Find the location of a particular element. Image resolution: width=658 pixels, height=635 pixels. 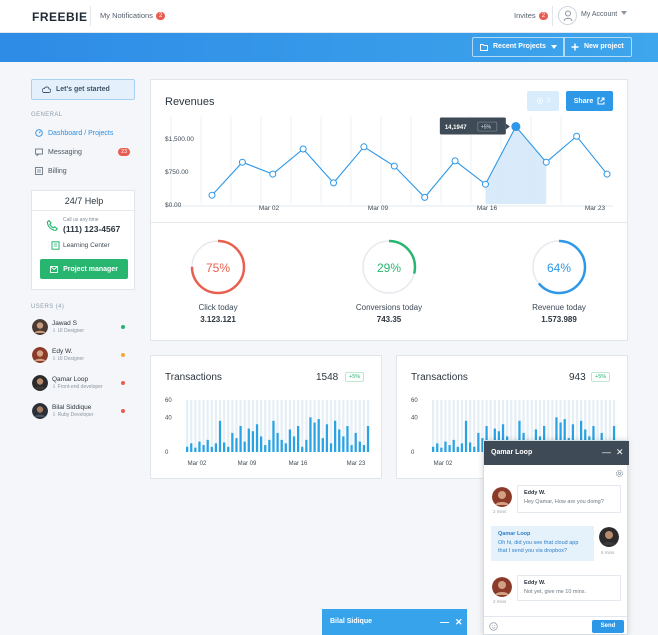

share-button: Share is located at coordinates (589, 101).